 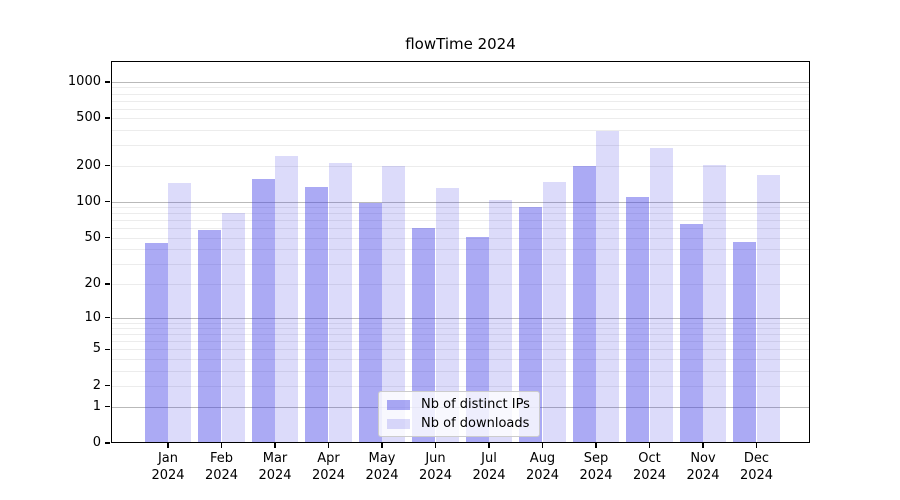 What do you see at coordinates (84, 81) in the screenshot?
I see `y-tick-label: 1000` at bounding box center [84, 81].